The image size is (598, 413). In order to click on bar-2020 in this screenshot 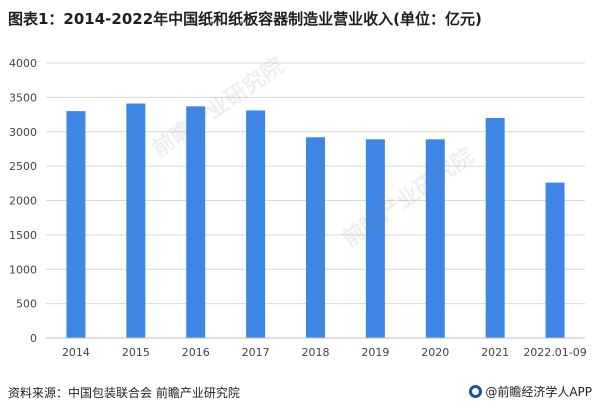, I will do `click(435, 238)`.